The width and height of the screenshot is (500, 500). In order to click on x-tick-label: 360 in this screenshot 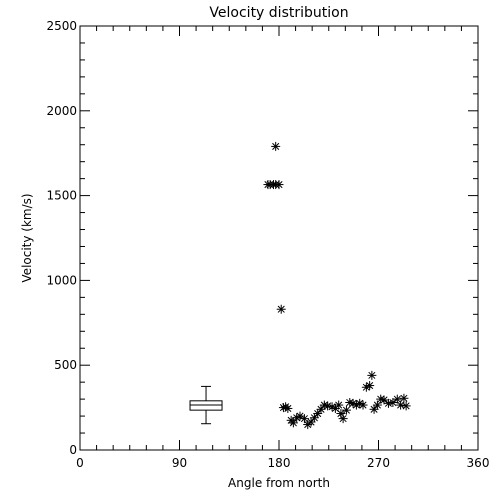, I will do `click(478, 463)`.